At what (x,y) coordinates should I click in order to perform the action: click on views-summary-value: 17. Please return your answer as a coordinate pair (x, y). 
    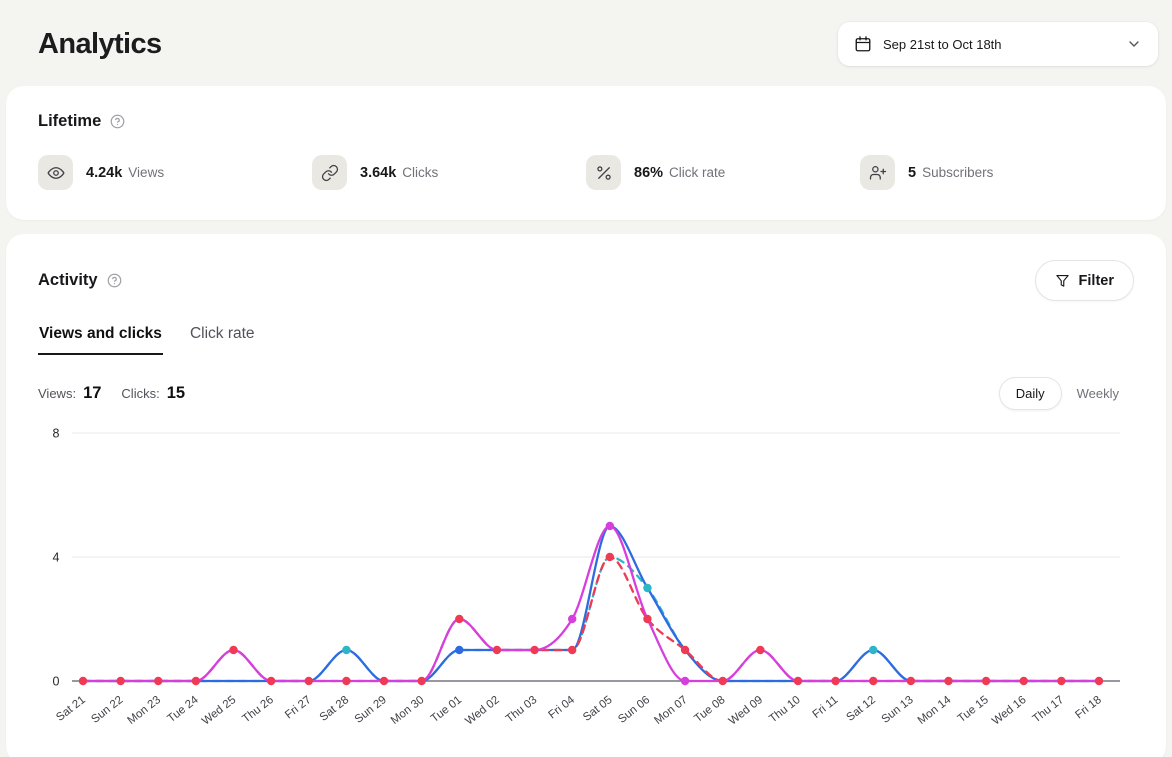
    Looking at the image, I should click on (92, 393).